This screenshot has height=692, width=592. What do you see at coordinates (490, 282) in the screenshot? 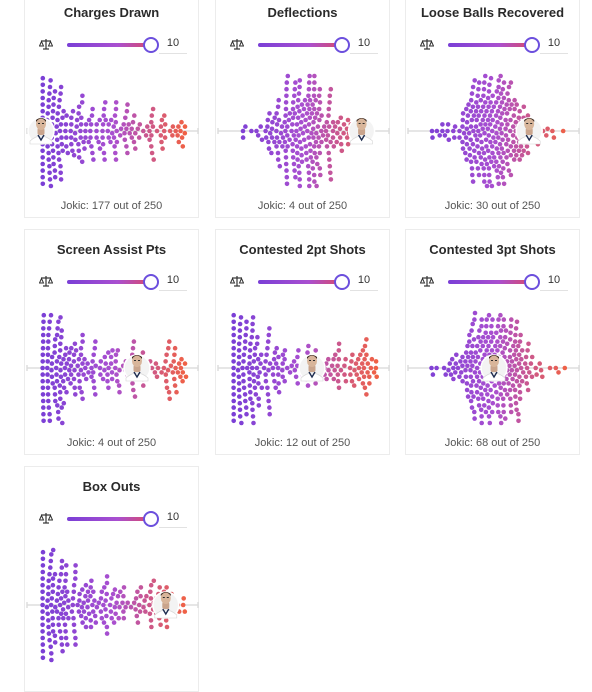
I see `weight-slider` at bounding box center [490, 282].